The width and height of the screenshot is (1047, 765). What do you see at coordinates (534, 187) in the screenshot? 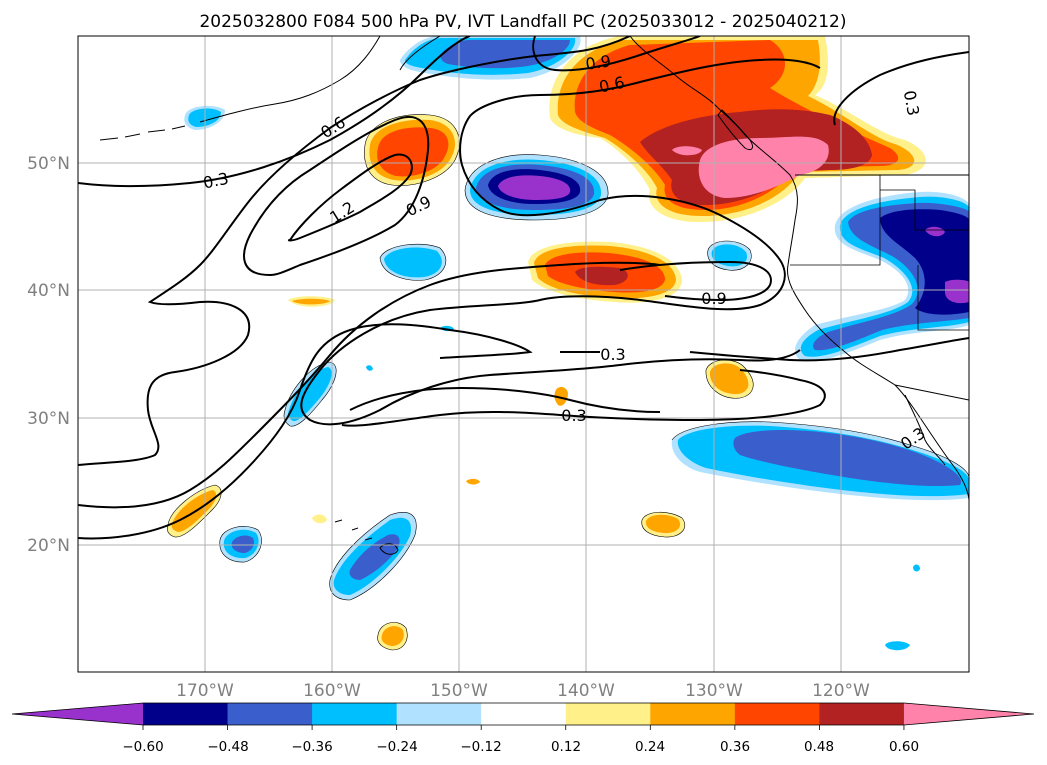
I see `cool-region-145w-purple` at bounding box center [534, 187].